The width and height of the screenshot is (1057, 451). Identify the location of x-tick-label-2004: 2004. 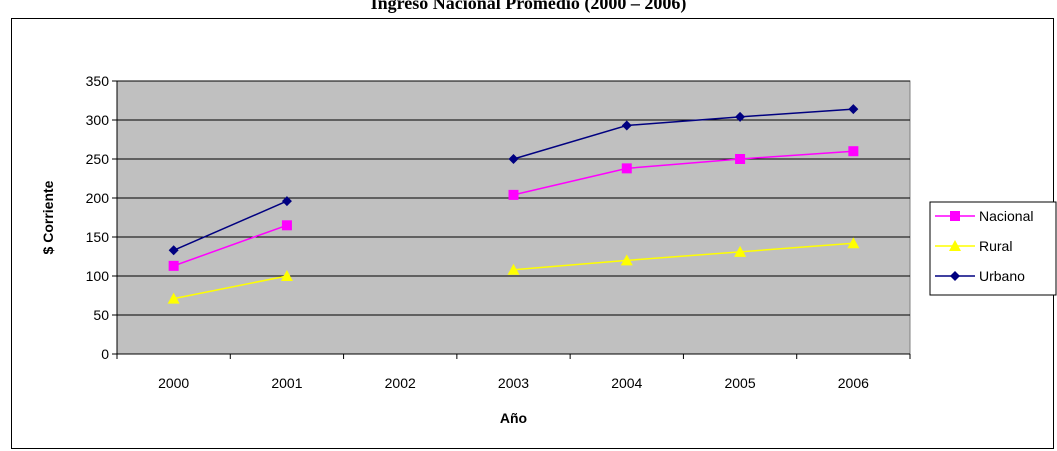
(626, 383).